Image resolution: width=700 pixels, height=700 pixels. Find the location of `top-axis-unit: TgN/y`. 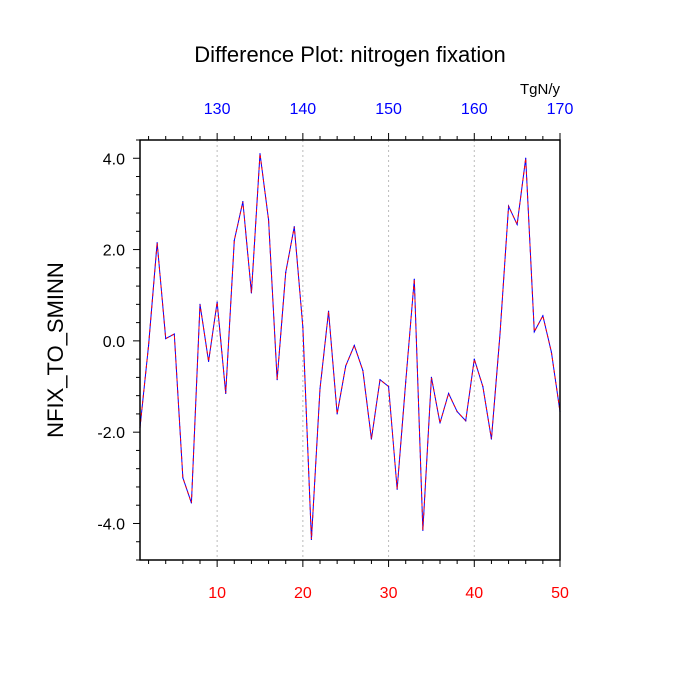

top-axis-unit: TgN/y is located at coordinates (540, 89).